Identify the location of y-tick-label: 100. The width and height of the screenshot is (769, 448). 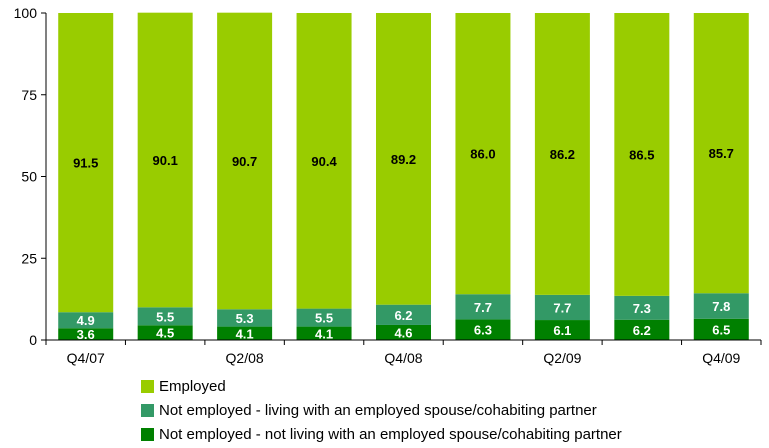
(26, 13).